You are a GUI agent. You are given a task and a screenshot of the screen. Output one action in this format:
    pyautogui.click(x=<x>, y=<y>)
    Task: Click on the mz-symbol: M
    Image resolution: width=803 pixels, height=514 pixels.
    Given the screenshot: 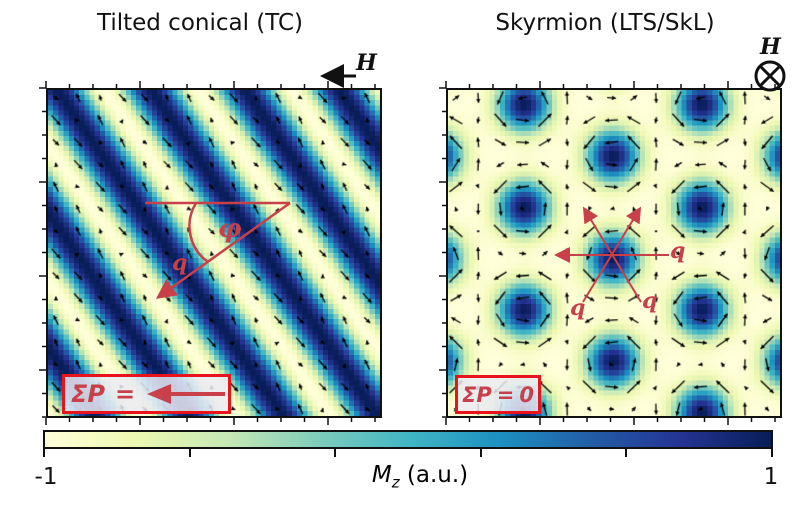 What is the action you would take?
    pyautogui.click(x=381, y=475)
    